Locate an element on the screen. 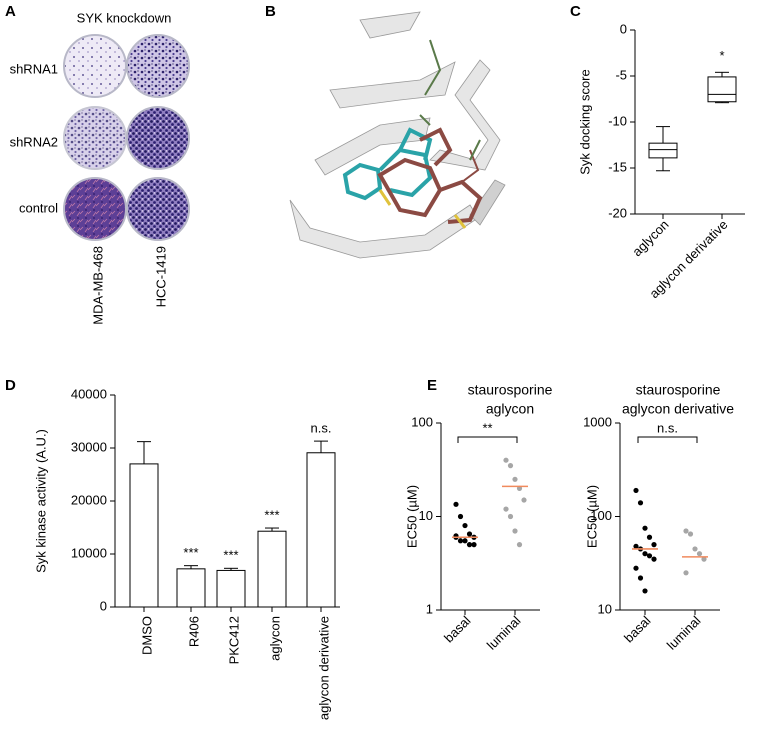 This screenshot has height=739, width=759. y-tick-label: 10 is located at coordinates (605, 608).